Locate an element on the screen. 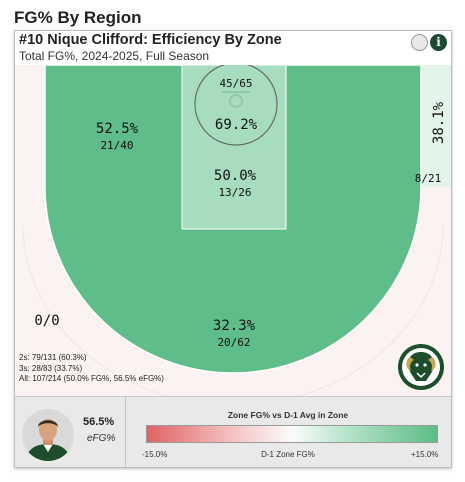 This screenshot has height=482, width=465. card-title: #10 Nique Clifford: Efficiency By Zone is located at coordinates (150, 40).